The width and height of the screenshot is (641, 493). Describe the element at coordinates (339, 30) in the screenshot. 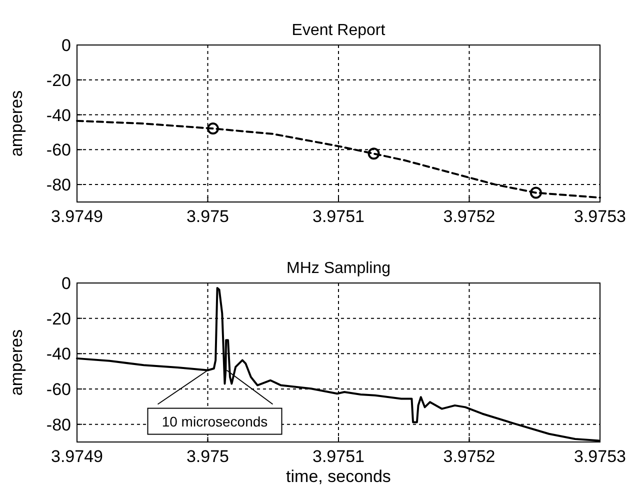

I see `chart-title: Event Report` at that location.